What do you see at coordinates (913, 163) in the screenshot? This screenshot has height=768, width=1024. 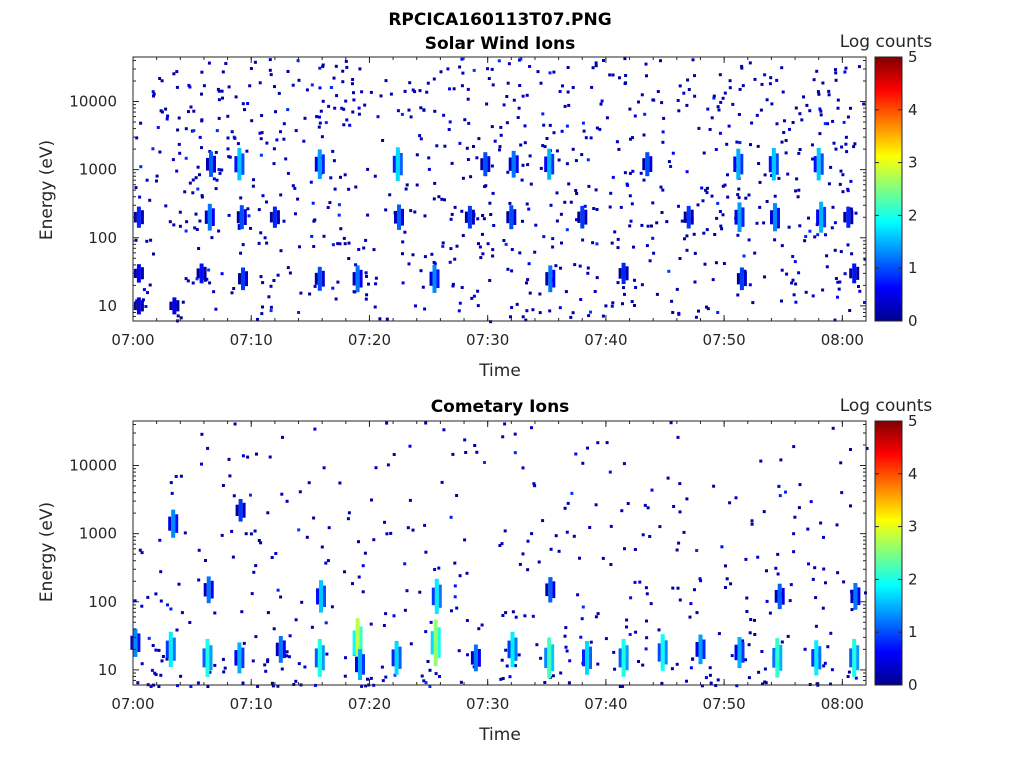 I see `colorbar-tick-label: 3` at bounding box center [913, 163].